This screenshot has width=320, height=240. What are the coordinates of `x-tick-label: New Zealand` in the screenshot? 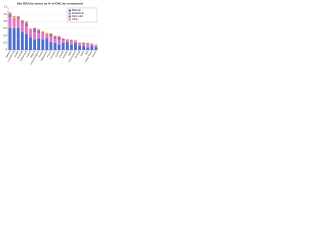 It's located at (73, 56).